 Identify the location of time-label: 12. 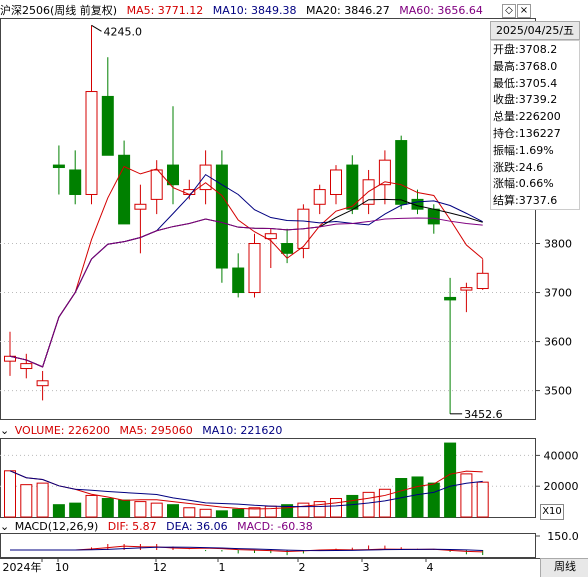
(160, 567).